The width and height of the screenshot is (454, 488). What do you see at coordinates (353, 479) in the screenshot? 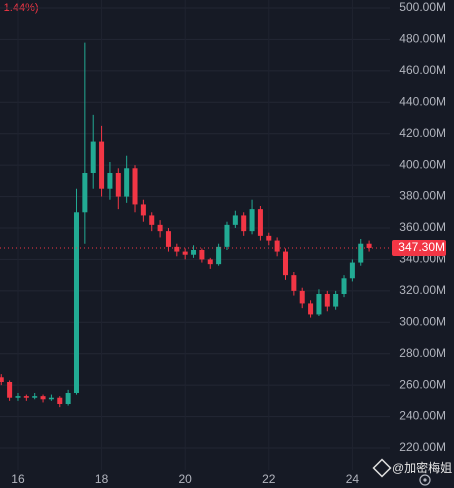
I see `x-tick-label: 24` at bounding box center [353, 479].